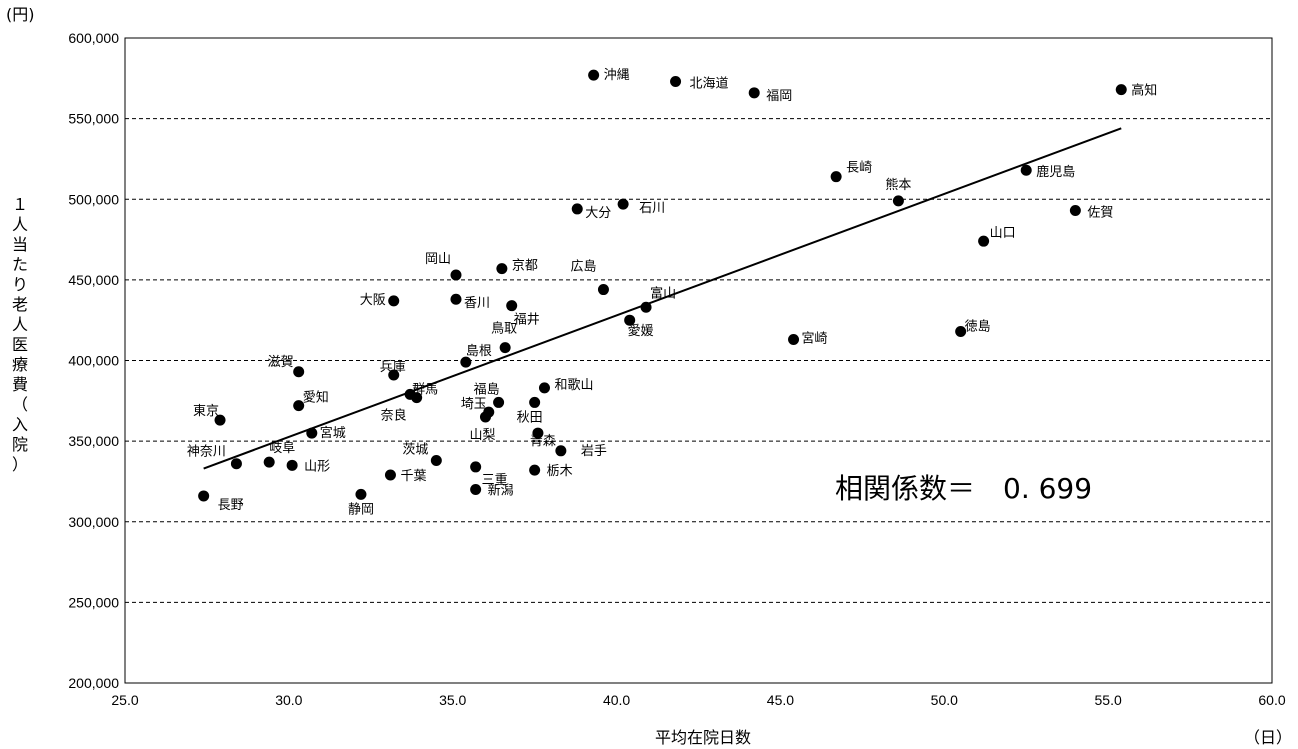 The image size is (1298, 749). I want to click on x-tick-label: 50.0, so click(944, 700).